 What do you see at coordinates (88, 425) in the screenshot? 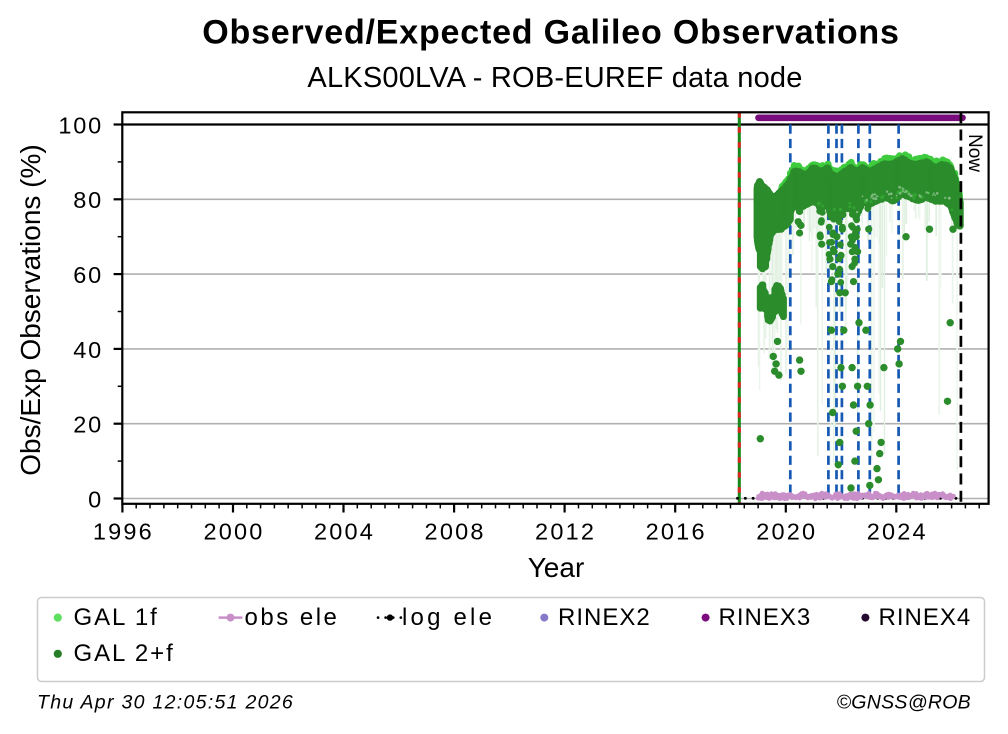
I see `svg-text: 20` at bounding box center [88, 425].